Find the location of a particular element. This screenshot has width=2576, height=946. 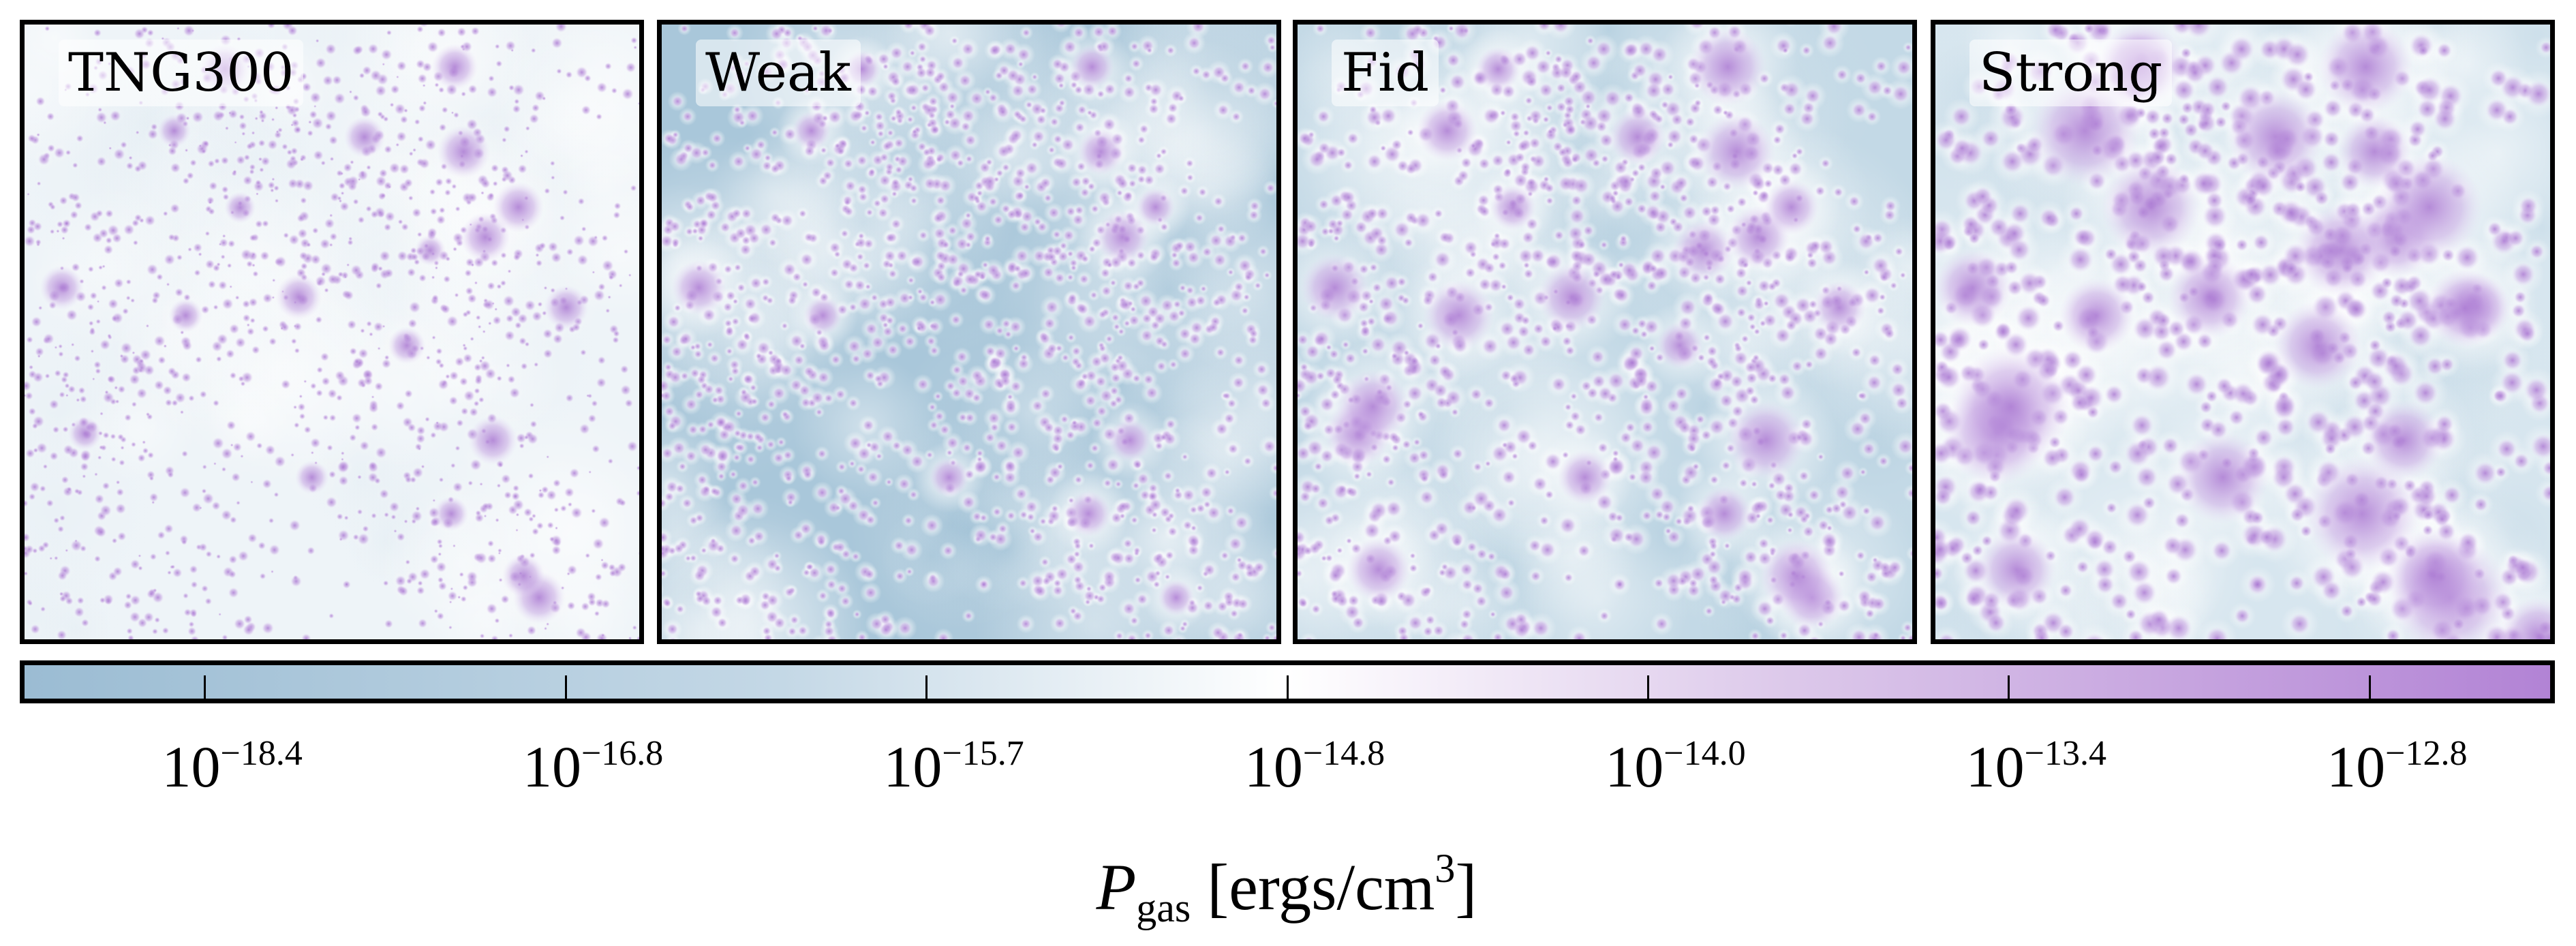

label-subscript: gas is located at coordinates (1163, 907).